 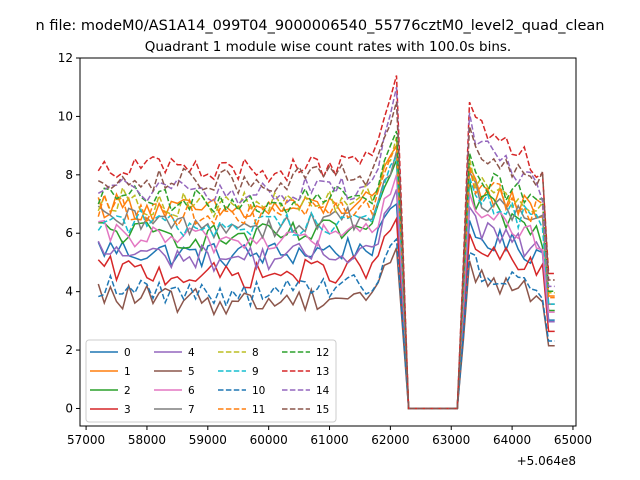 I want to click on x-offset-label: +5.064e8, so click(x=546, y=461).